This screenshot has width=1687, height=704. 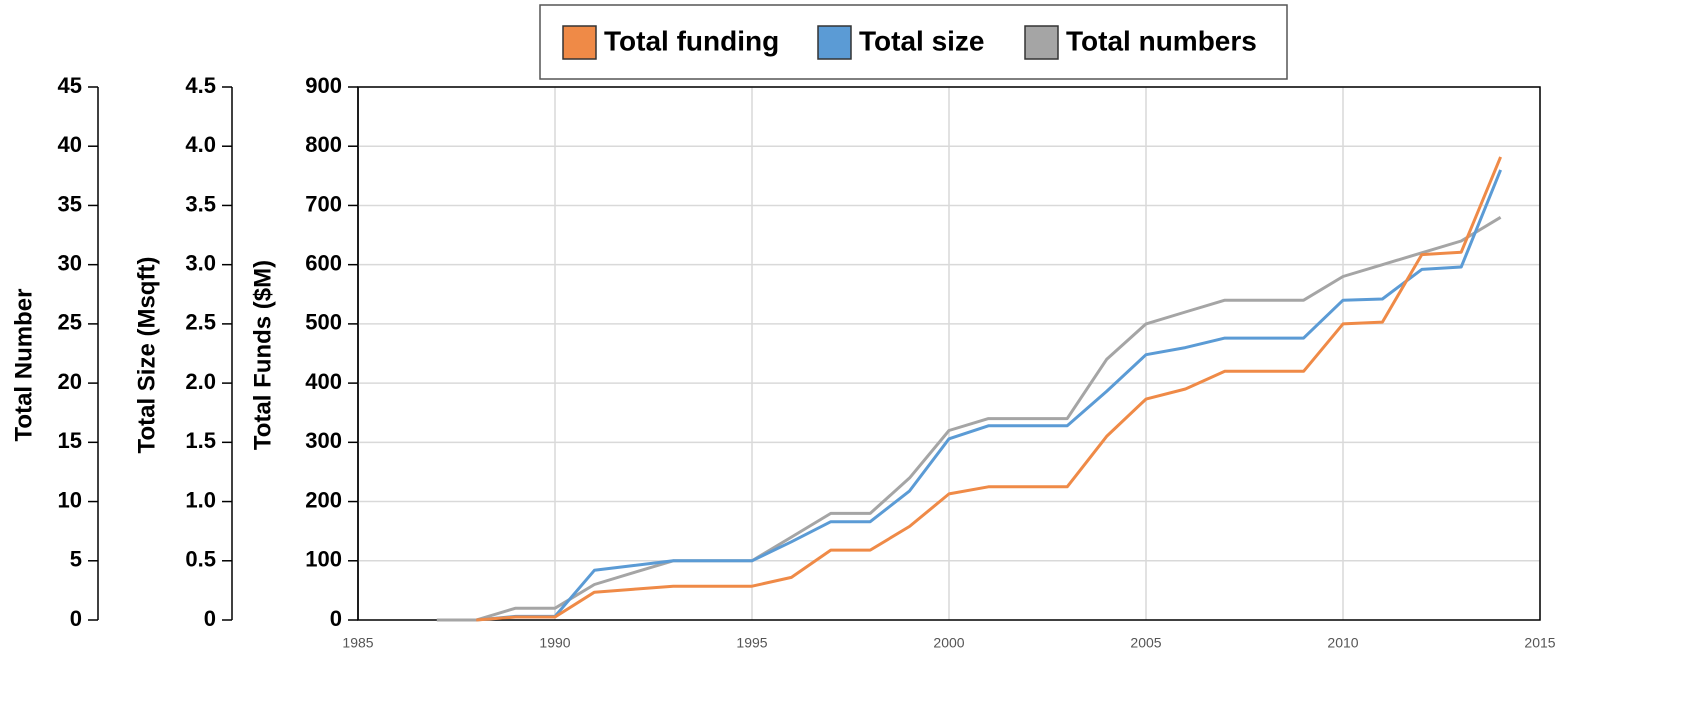 What do you see at coordinates (691, 40) in the screenshot?
I see `legend-label: Total funding` at bounding box center [691, 40].